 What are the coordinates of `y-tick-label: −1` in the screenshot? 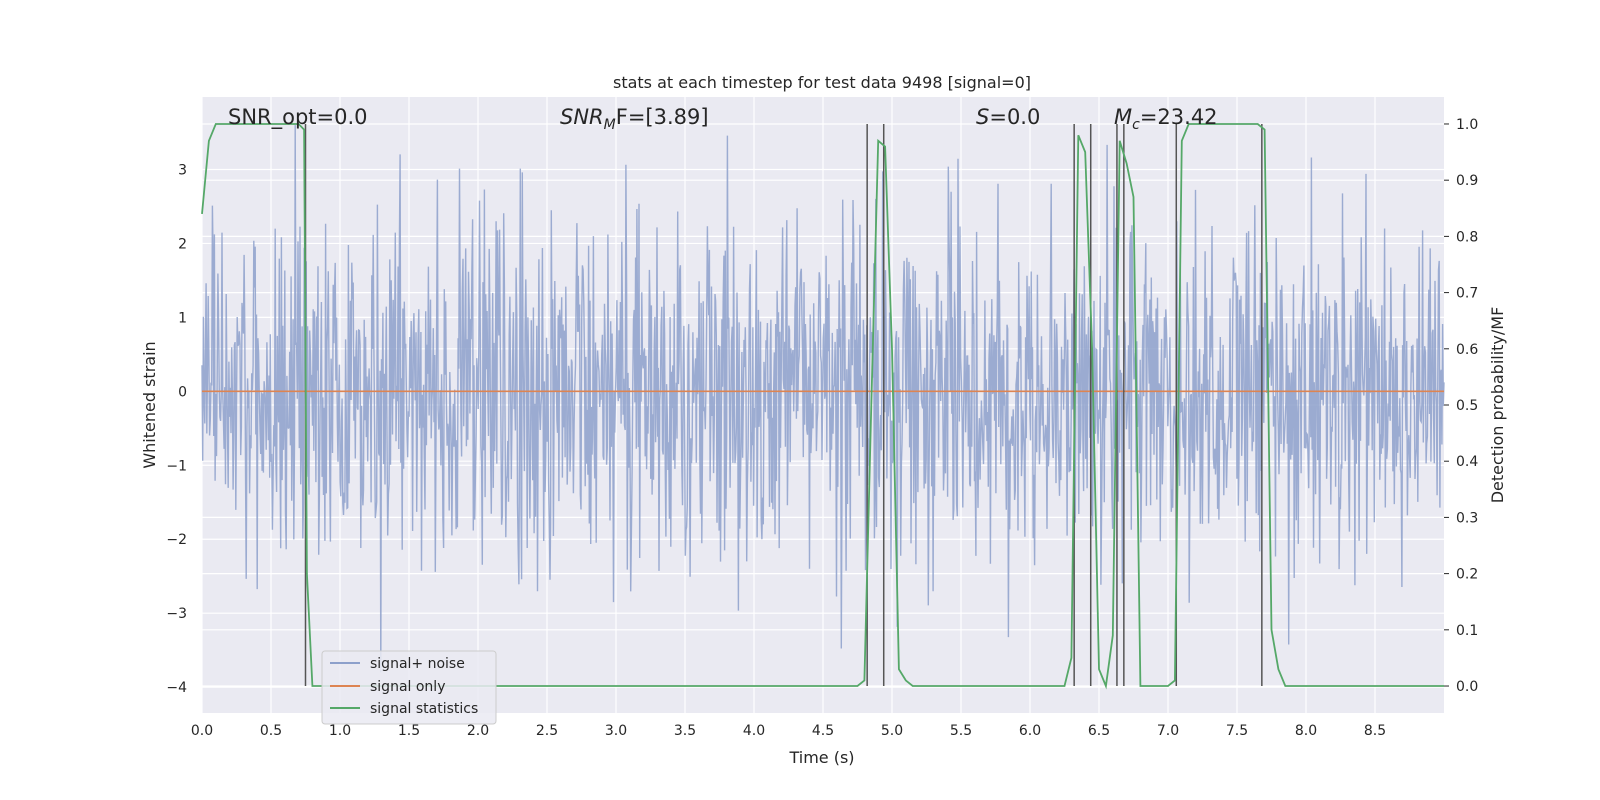 It's located at (176, 466).